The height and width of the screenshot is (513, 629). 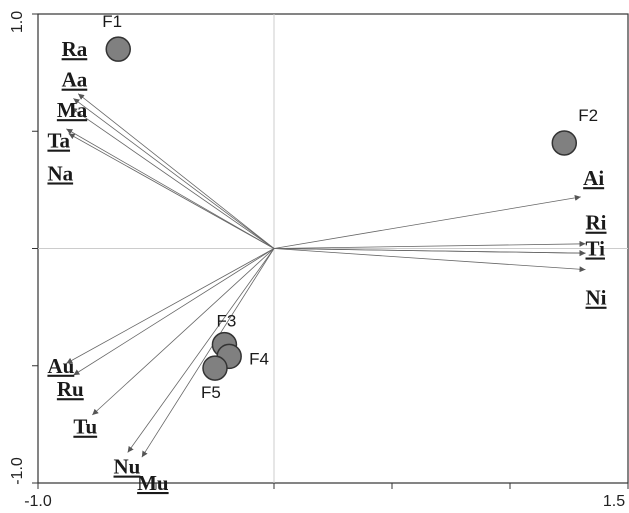 I want to click on vector-label-ma: Ma, so click(x=72, y=110).